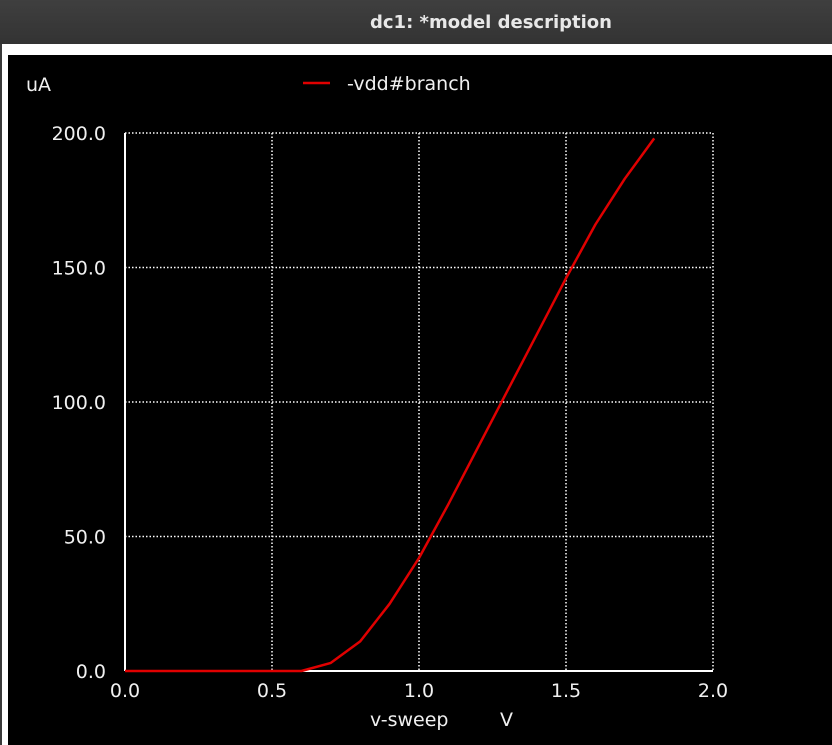 Image resolution: width=832 pixels, height=745 pixels. I want to click on y-tick-label: 100.0, so click(79, 403).